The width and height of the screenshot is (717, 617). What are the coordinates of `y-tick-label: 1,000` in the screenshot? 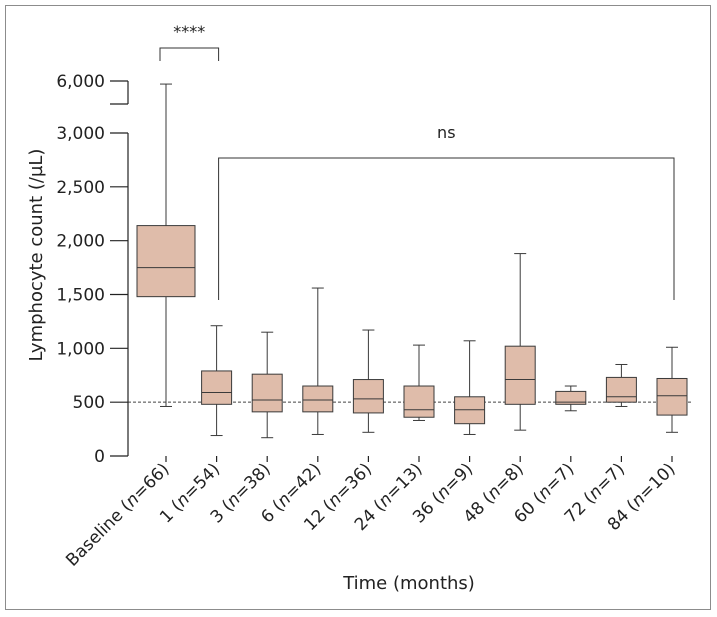 It's located at (80, 349).